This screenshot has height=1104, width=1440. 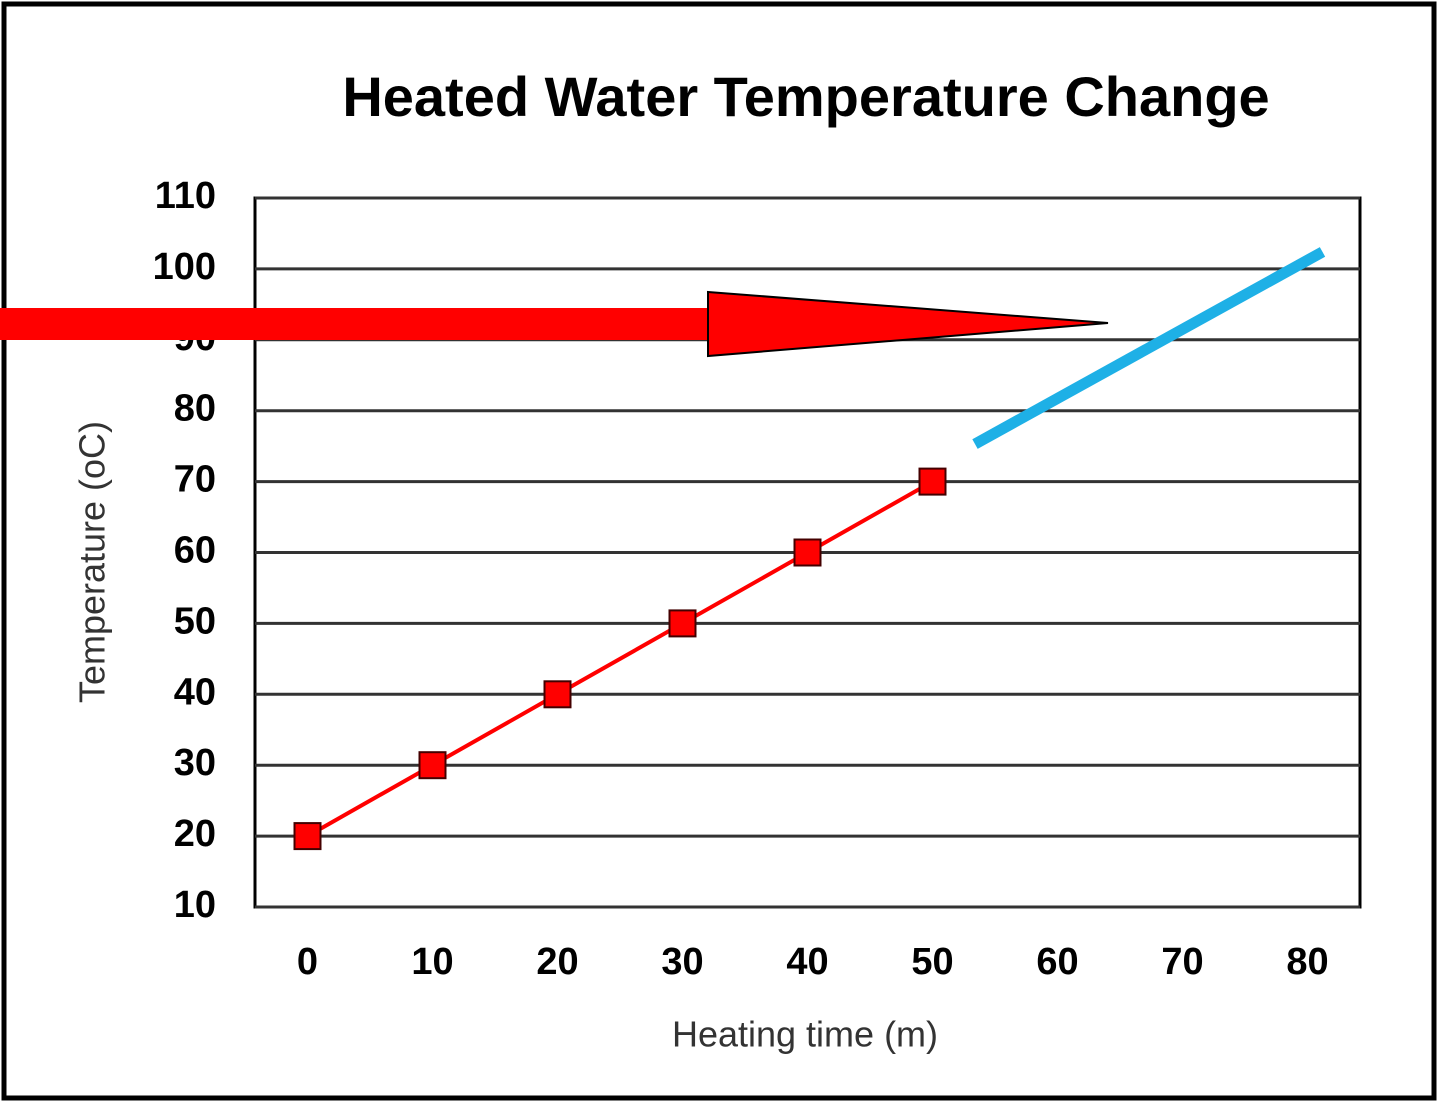 What do you see at coordinates (1182, 962) in the screenshot?
I see `x-tick-label: 70` at bounding box center [1182, 962].